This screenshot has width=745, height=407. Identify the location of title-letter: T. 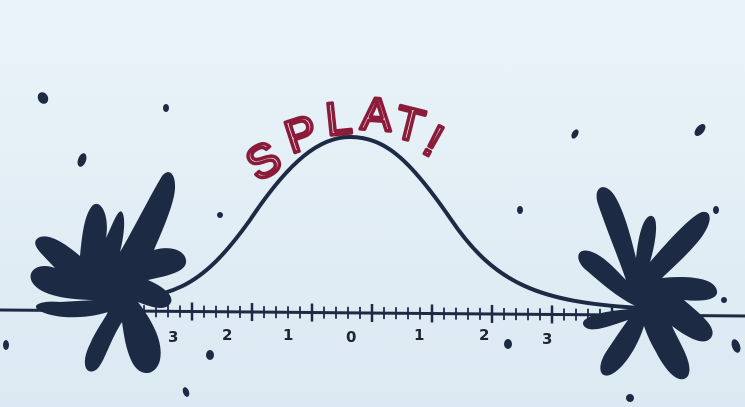
(410, 123).